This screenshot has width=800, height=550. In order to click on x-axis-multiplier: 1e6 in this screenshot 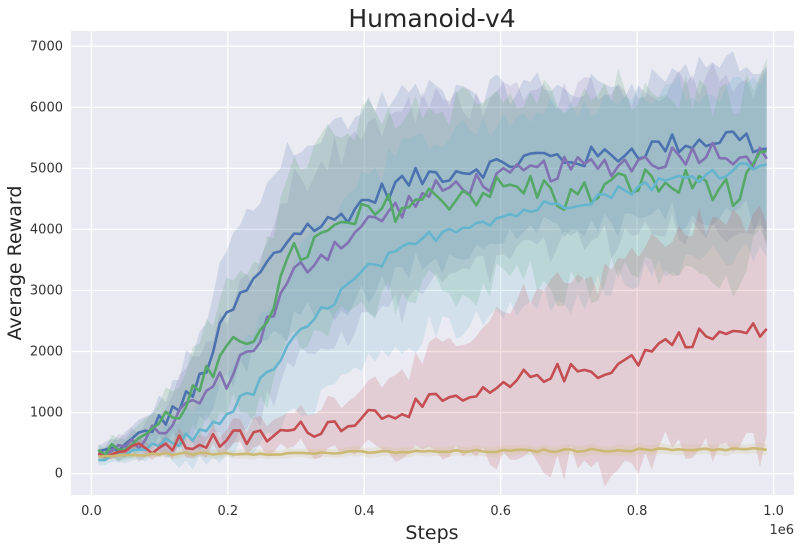, I will do `click(781, 530)`.